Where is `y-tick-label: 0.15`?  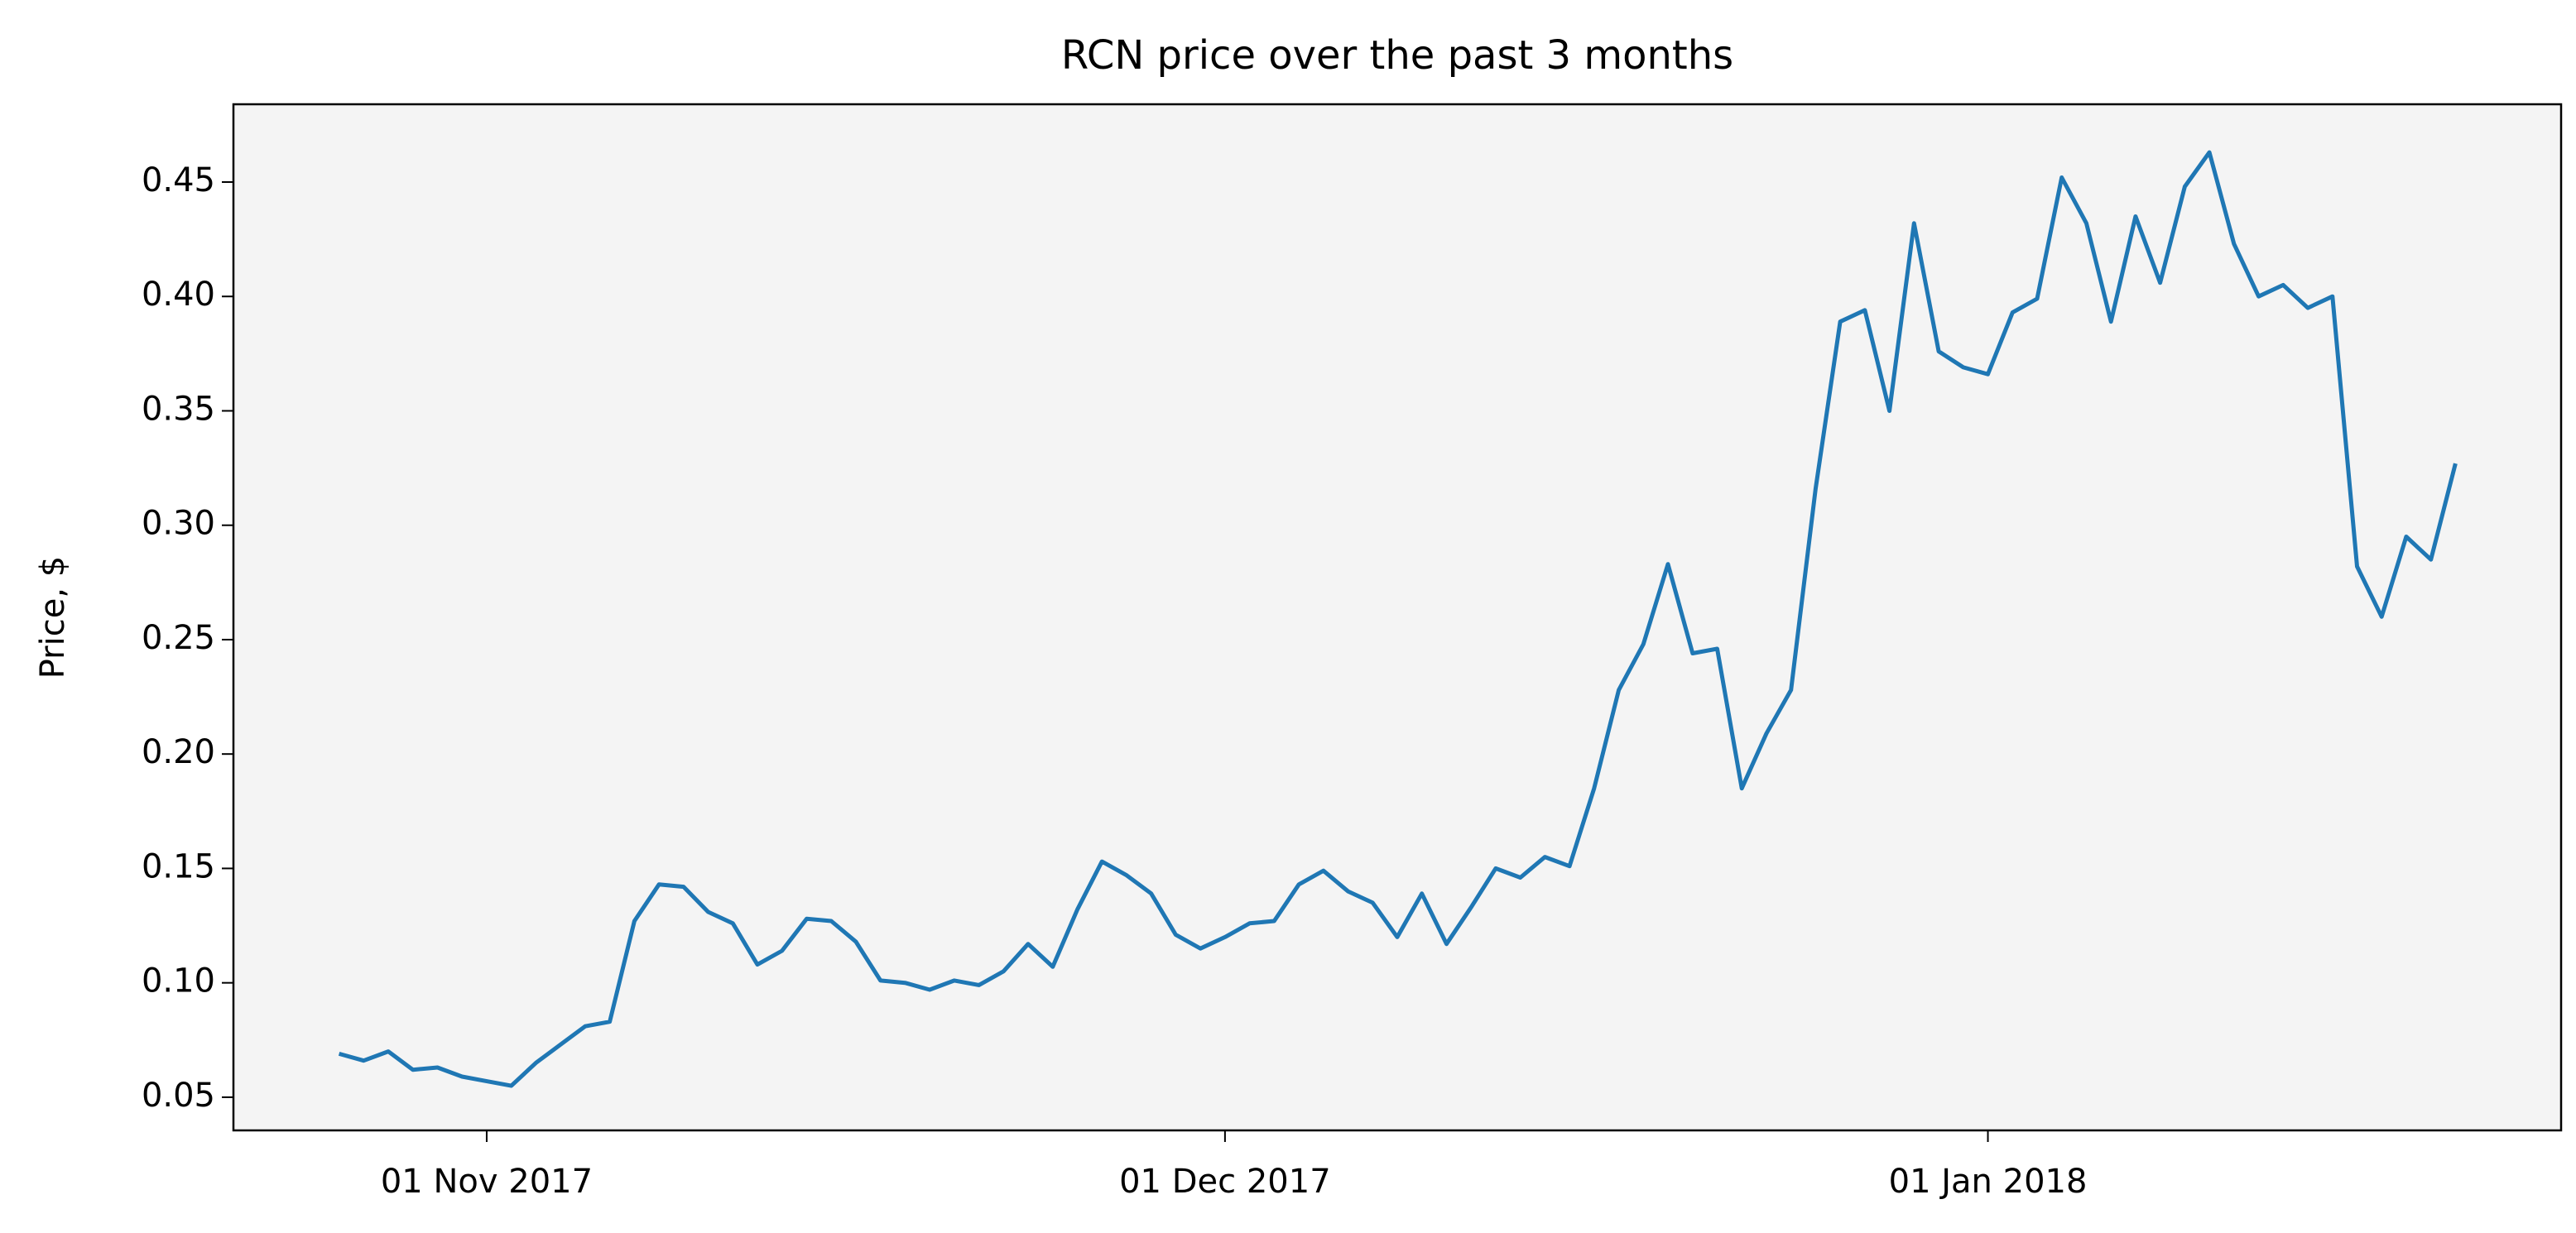
y-tick-label: 0.15 is located at coordinates (178, 866).